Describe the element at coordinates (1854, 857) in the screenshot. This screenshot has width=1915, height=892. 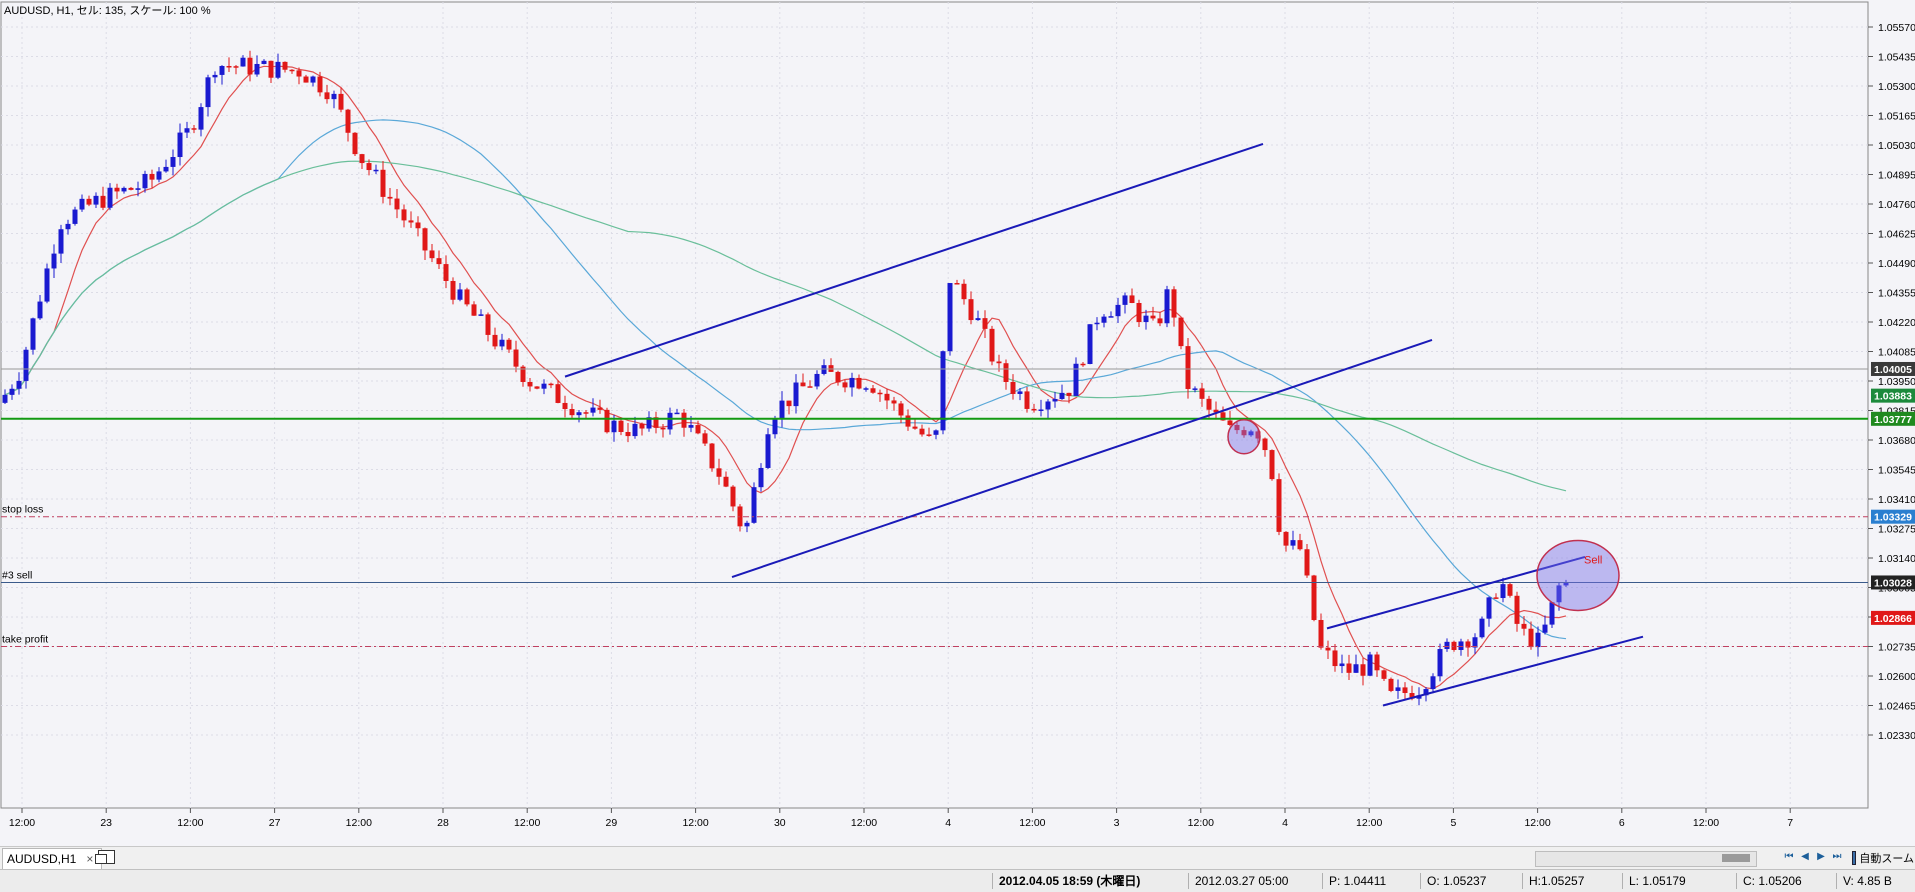
I see `auto-scroll-icon` at that location.